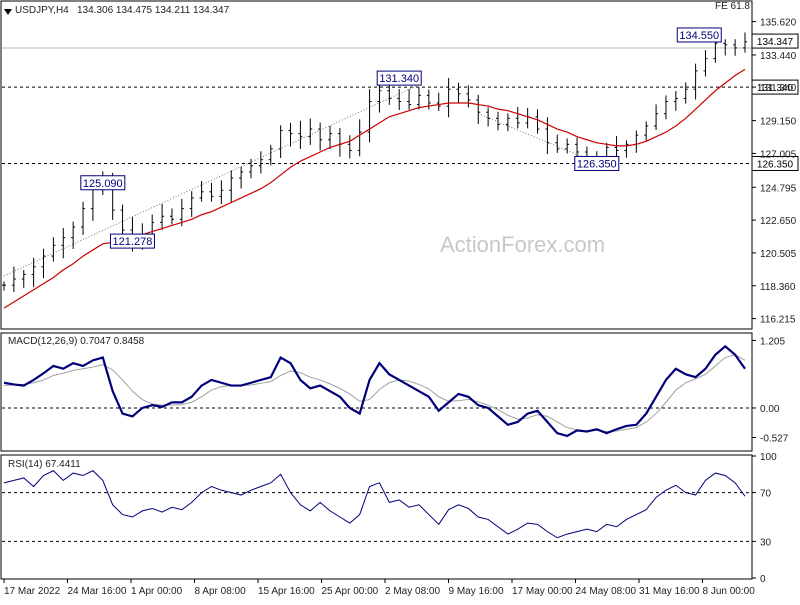 The image size is (800, 605). Describe the element at coordinates (778, 154) in the screenshot. I see `price-y-tick-label: 127.005` at that location.